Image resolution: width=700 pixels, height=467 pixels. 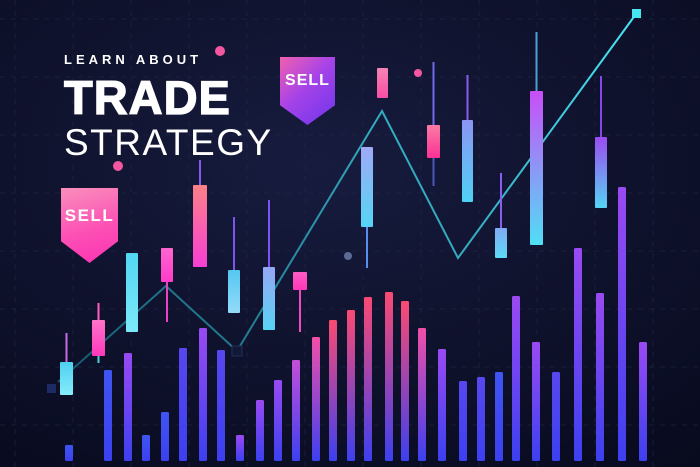 What do you see at coordinates (147, 97) in the screenshot?
I see `page-title: TRADE` at bounding box center [147, 97].